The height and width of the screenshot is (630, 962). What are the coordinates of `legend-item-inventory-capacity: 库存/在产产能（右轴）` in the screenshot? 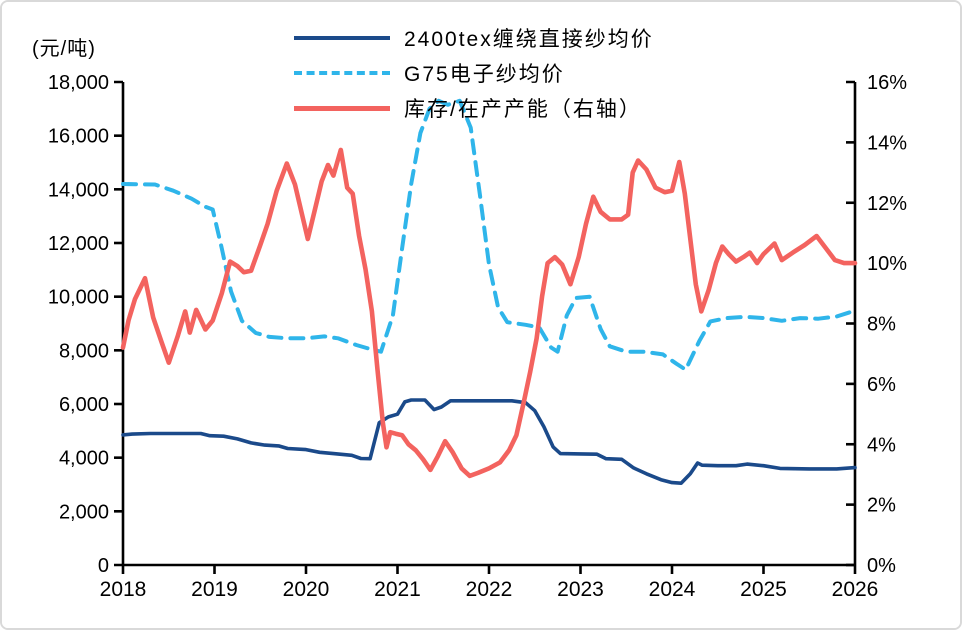 It's located at (474, 108).